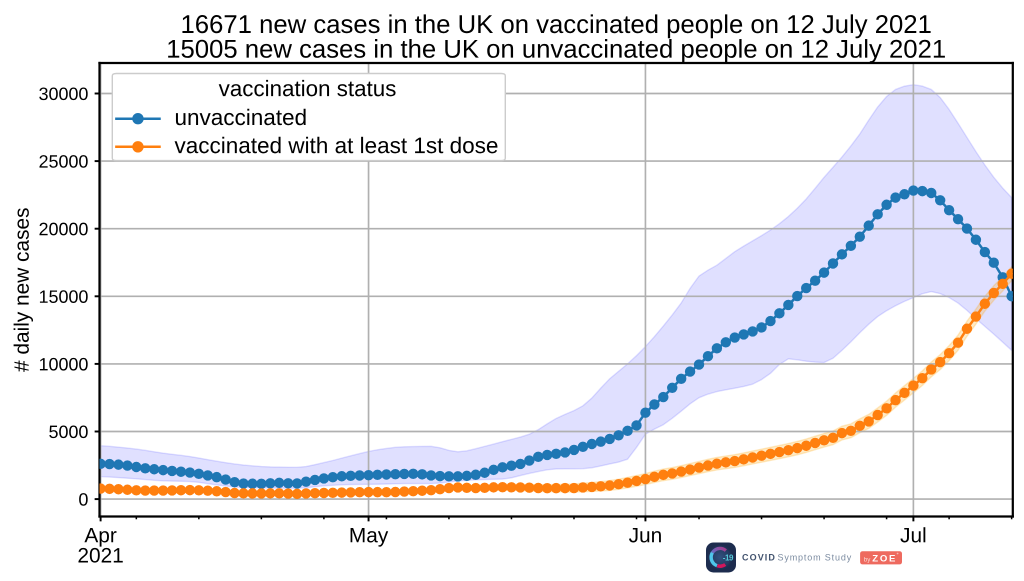  What do you see at coordinates (759, 557) in the screenshot?
I see `svg-text: COVID` at bounding box center [759, 557].